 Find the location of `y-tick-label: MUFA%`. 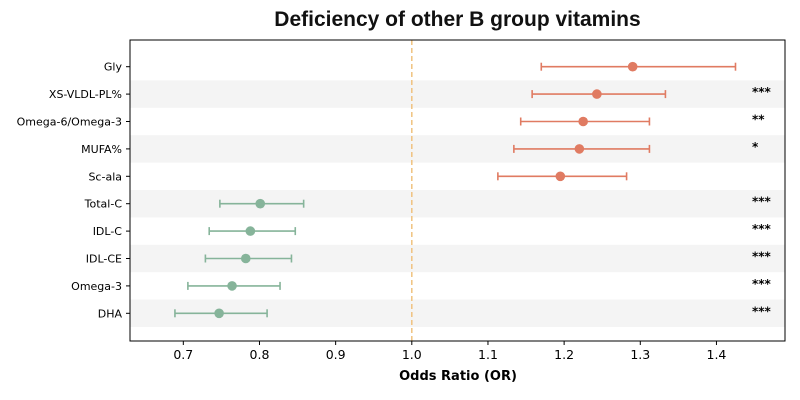

y-tick-label: MUFA% is located at coordinates (101, 149).